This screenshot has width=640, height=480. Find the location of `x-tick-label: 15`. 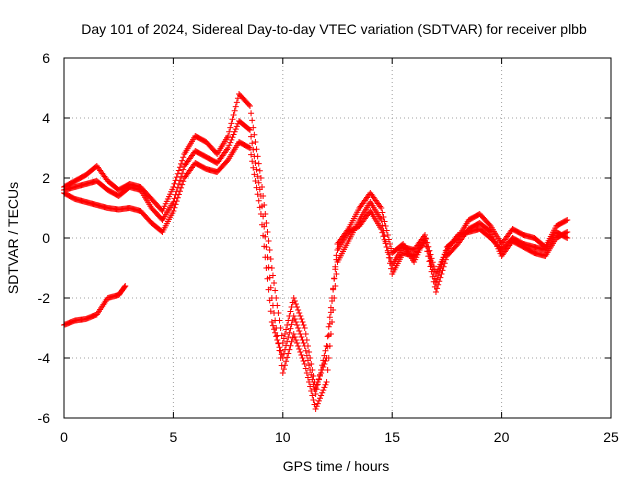

x-tick-label: 15 is located at coordinates (392, 437).